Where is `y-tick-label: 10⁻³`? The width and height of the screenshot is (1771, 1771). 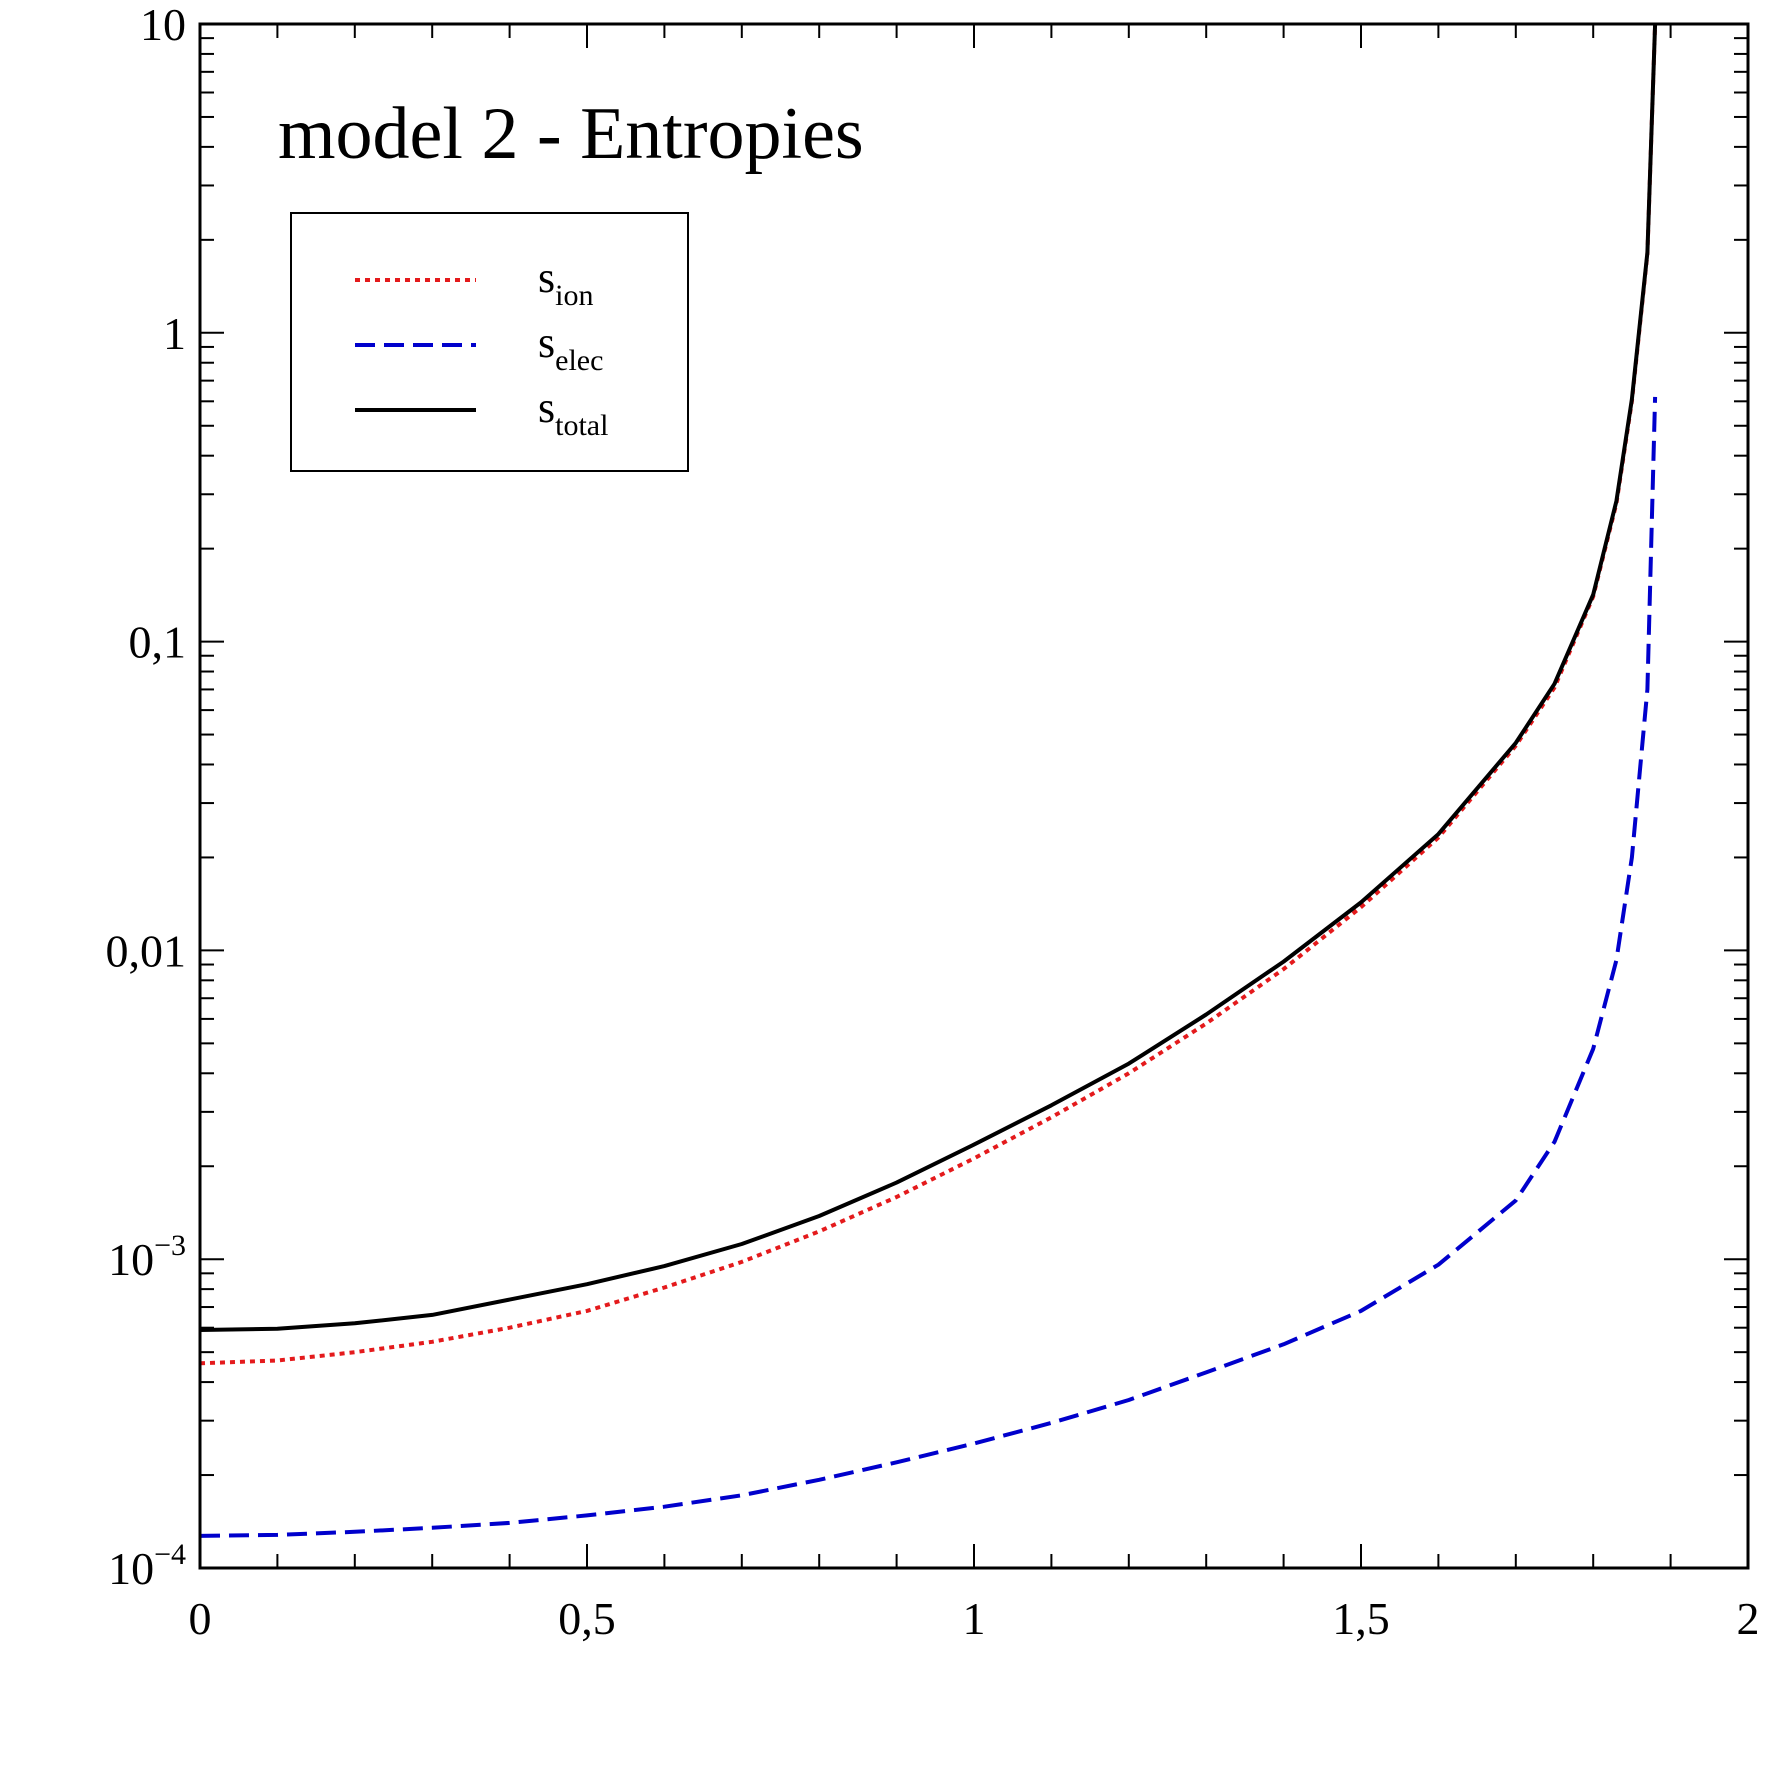 y-tick-label: 10⁻³ is located at coordinates (147, 1257).